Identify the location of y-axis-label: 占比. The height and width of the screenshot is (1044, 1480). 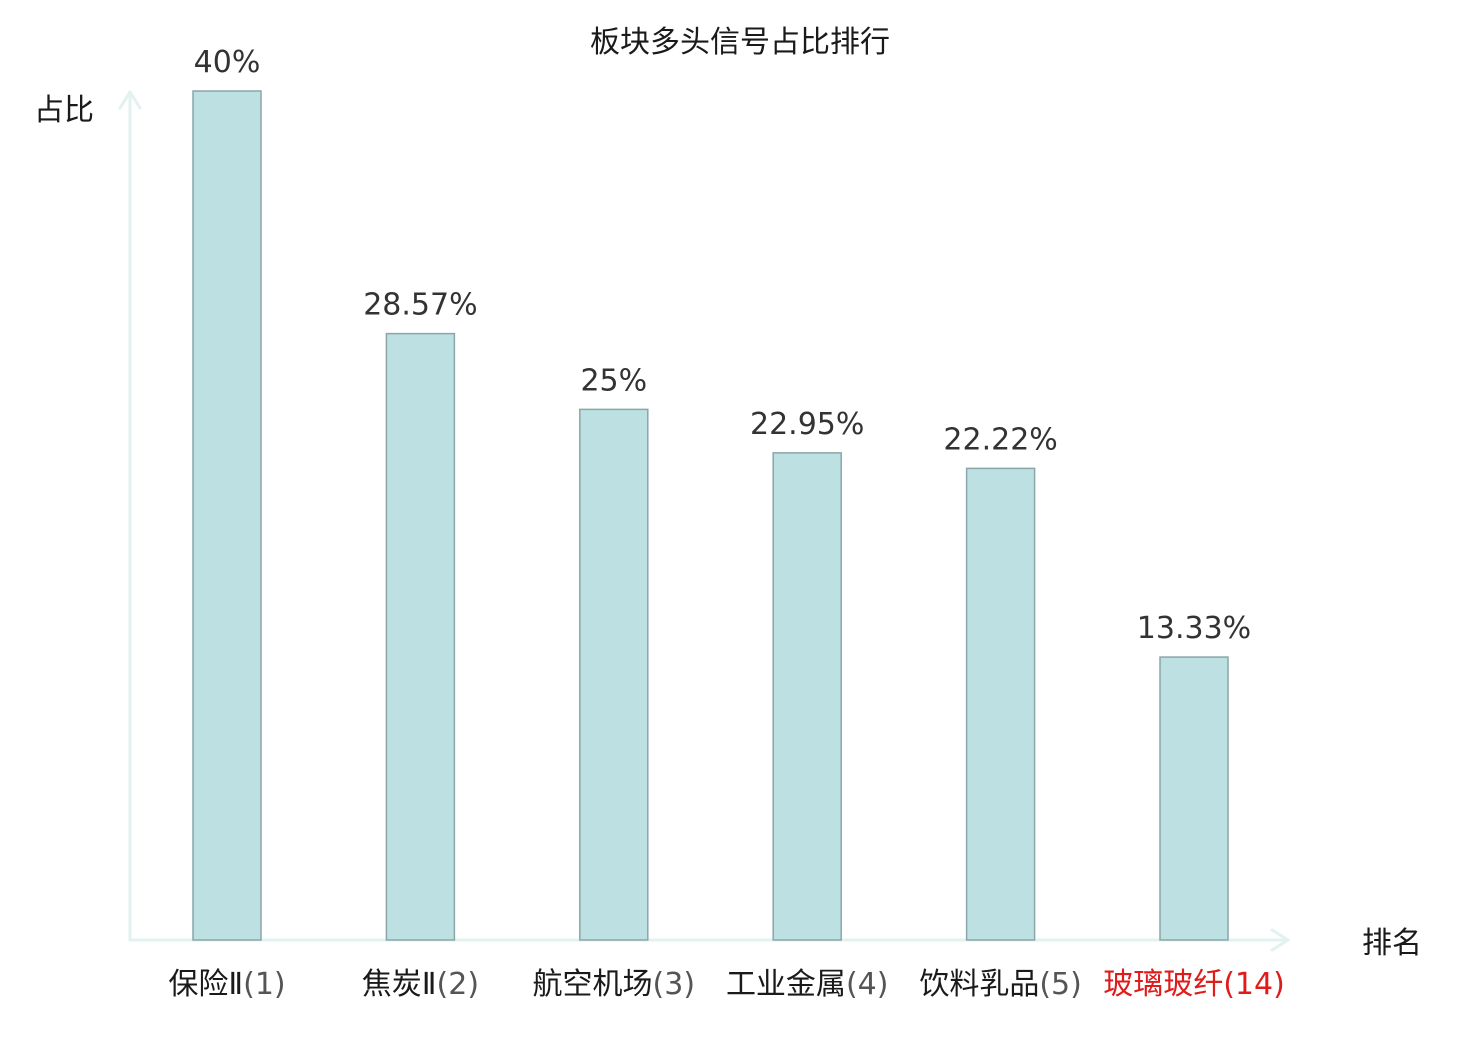
(64, 110).